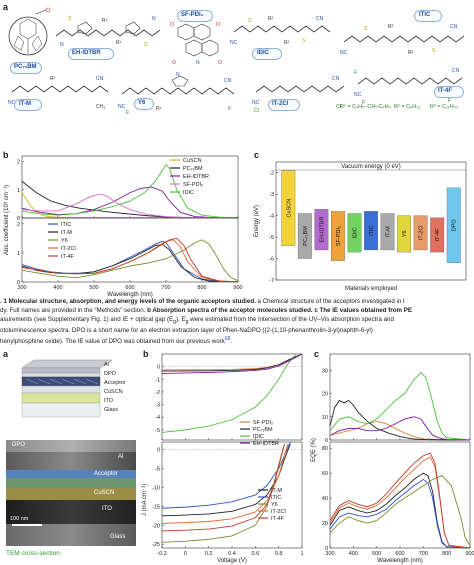 This screenshot has height=565, width=474. I want to click on fig2b-bottom-series-it-2cl, so click(225, 483).